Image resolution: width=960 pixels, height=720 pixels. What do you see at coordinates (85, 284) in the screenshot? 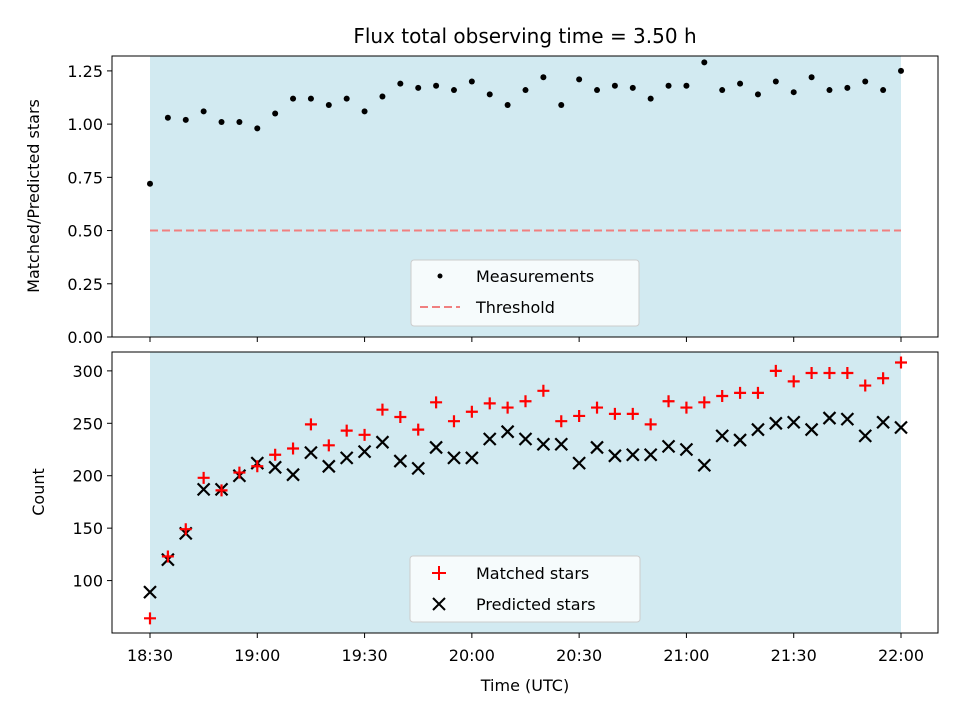
I see `top-y-tick-label: 0.25` at bounding box center [85, 284].